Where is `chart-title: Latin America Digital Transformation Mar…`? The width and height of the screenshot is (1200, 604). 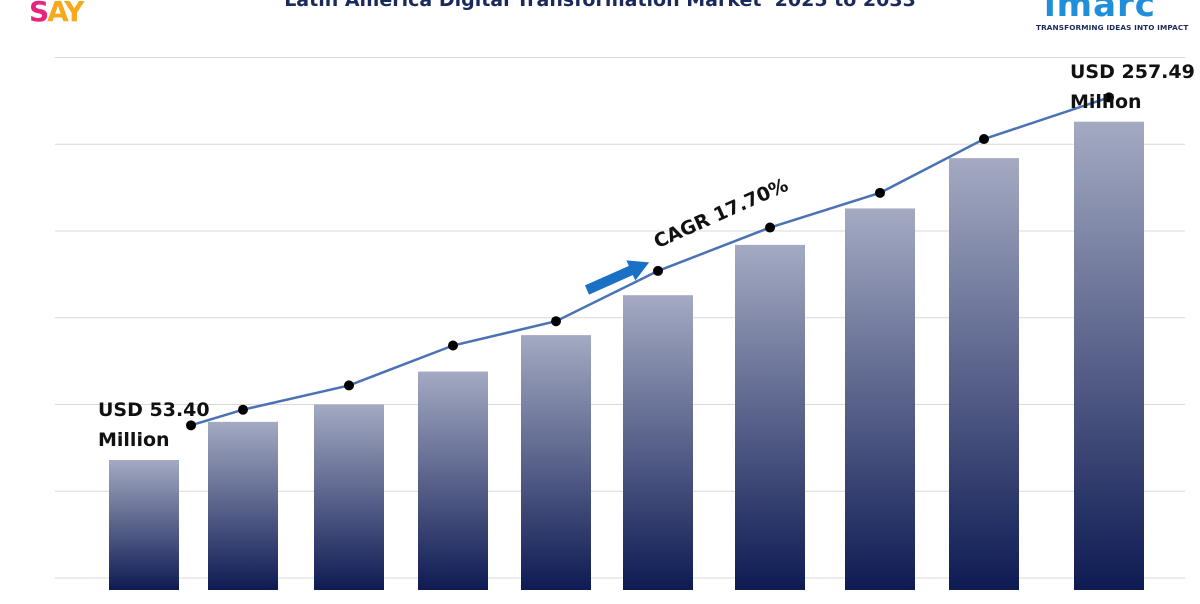
chart-title: Latin America Digital Transformation Mar… is located at coordinates (600, 5).